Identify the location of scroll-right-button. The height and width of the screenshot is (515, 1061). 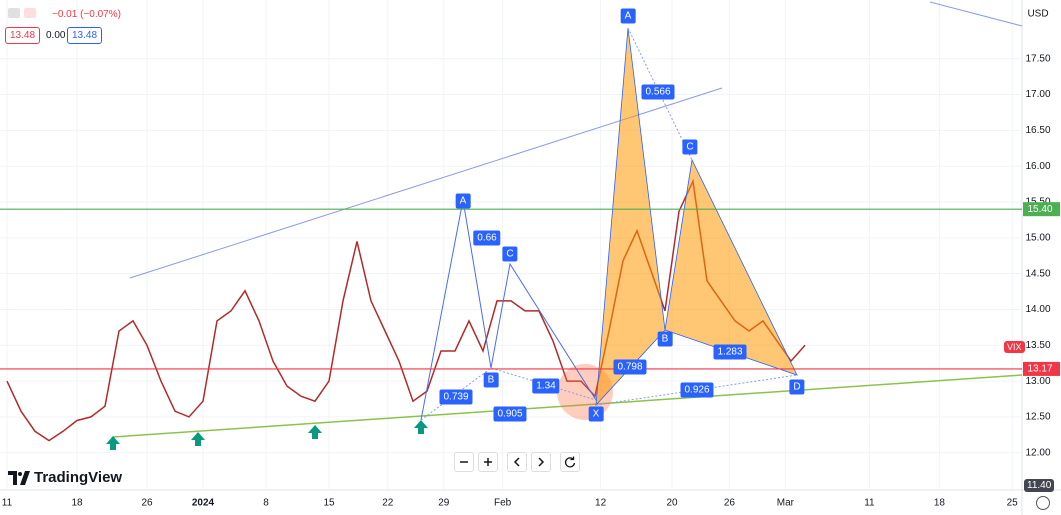
(541, 462).